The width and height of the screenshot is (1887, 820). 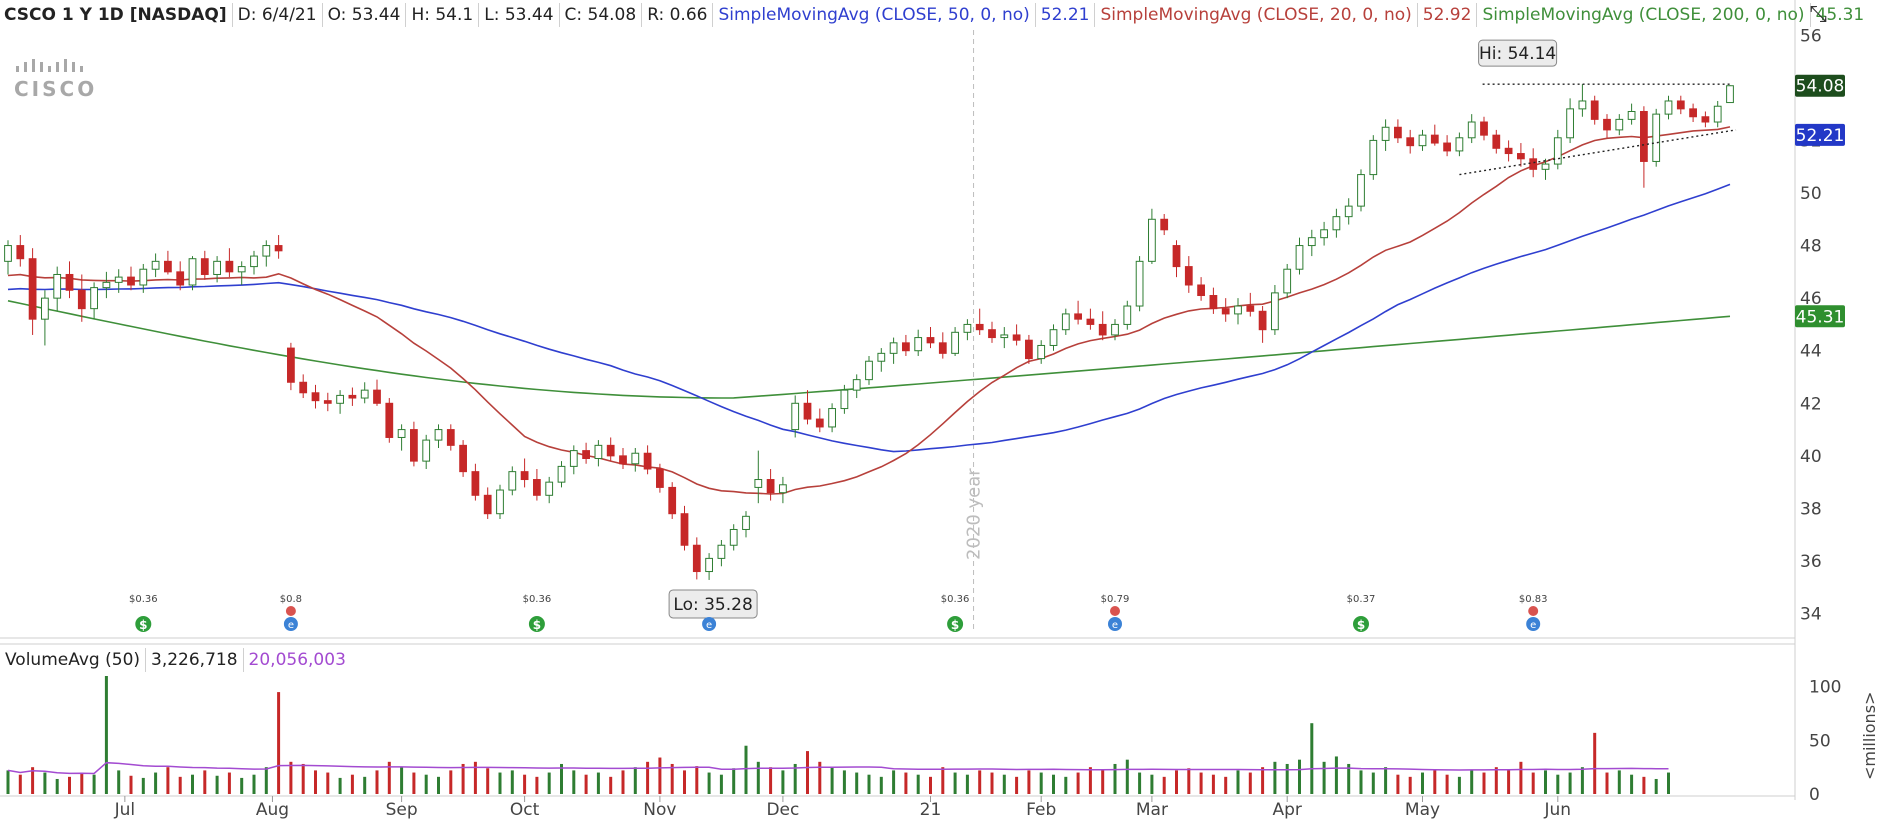 I want to click on dividend-icon, so click(x=1361, y=624).